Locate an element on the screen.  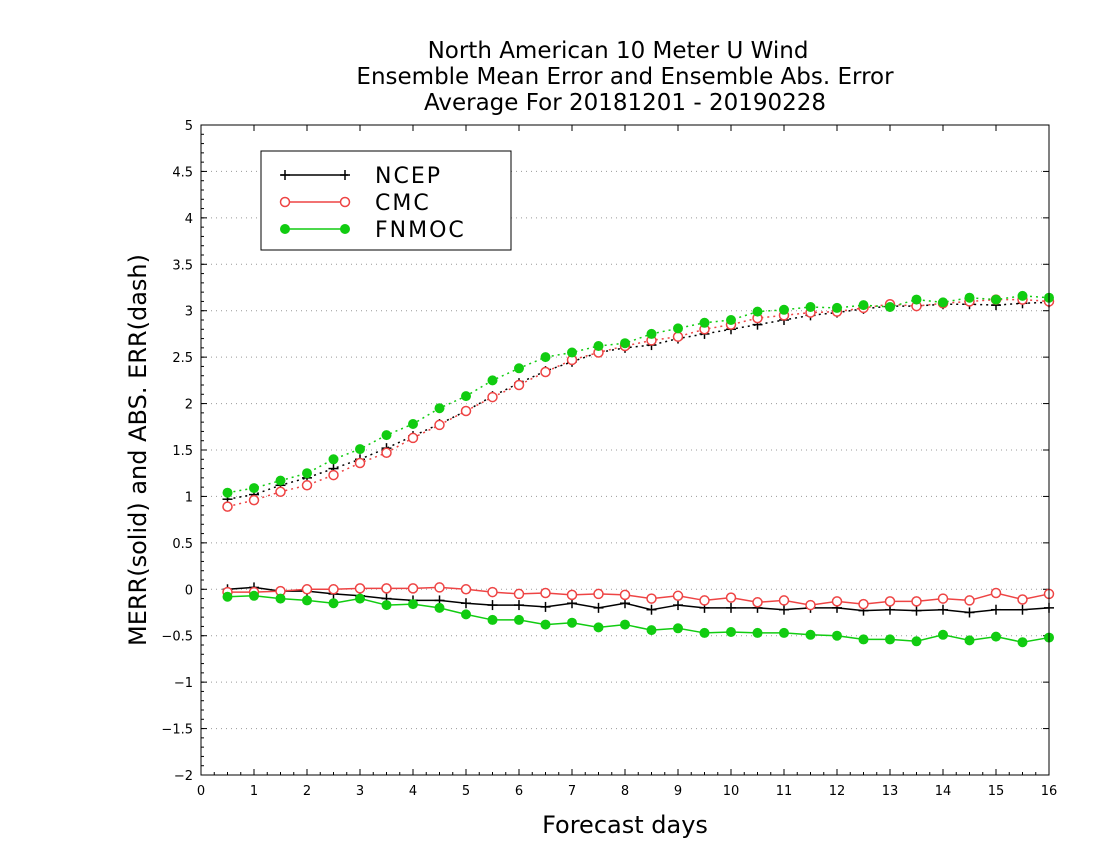
y-tick-label: −1.5 is located at coordinates (177, 730).